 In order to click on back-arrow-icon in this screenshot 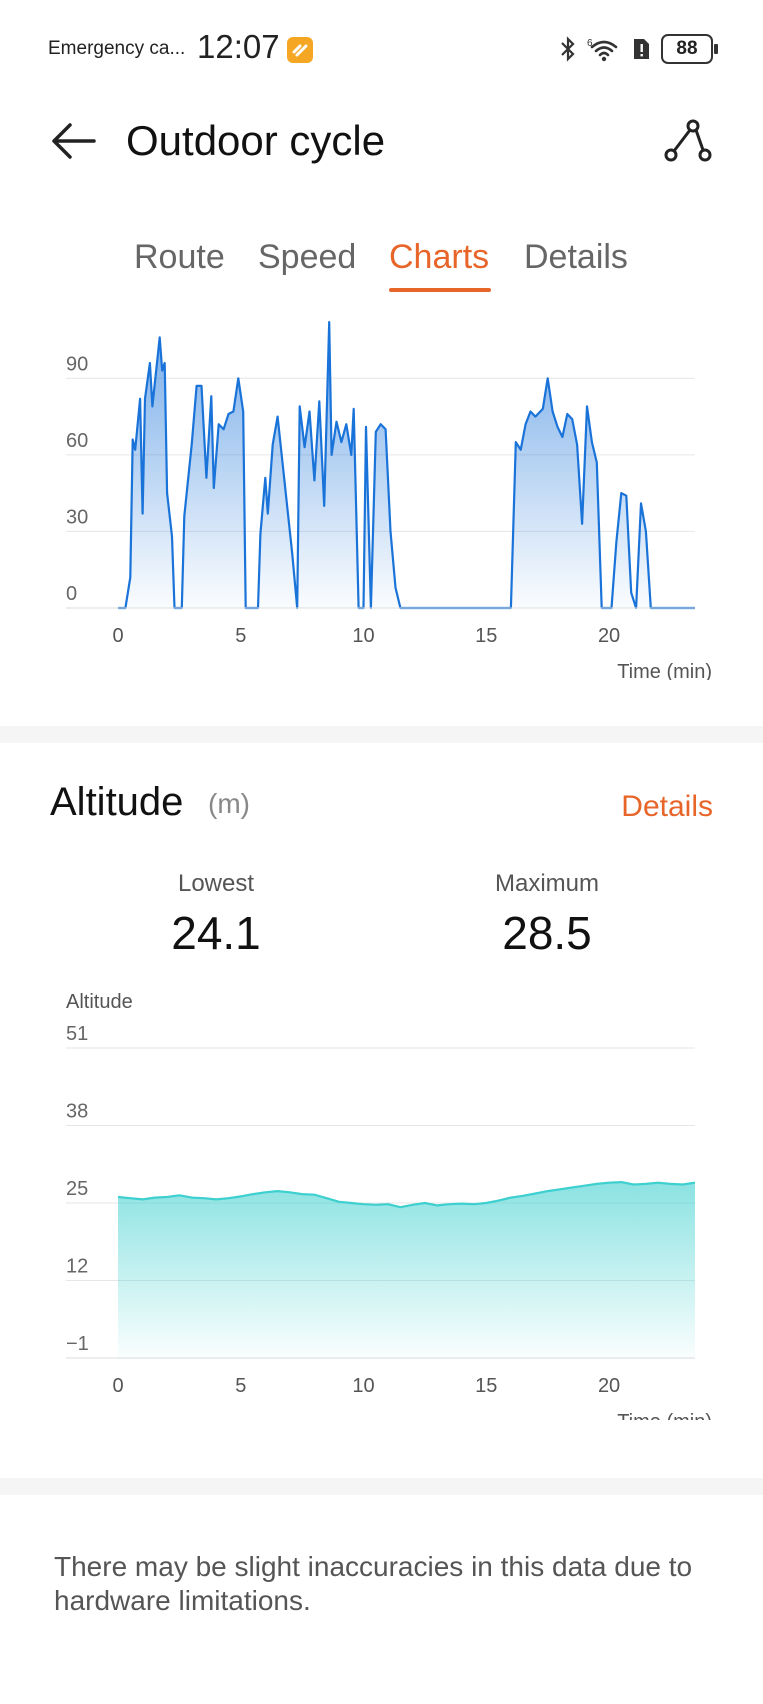, I will do `click(74, 141)`.